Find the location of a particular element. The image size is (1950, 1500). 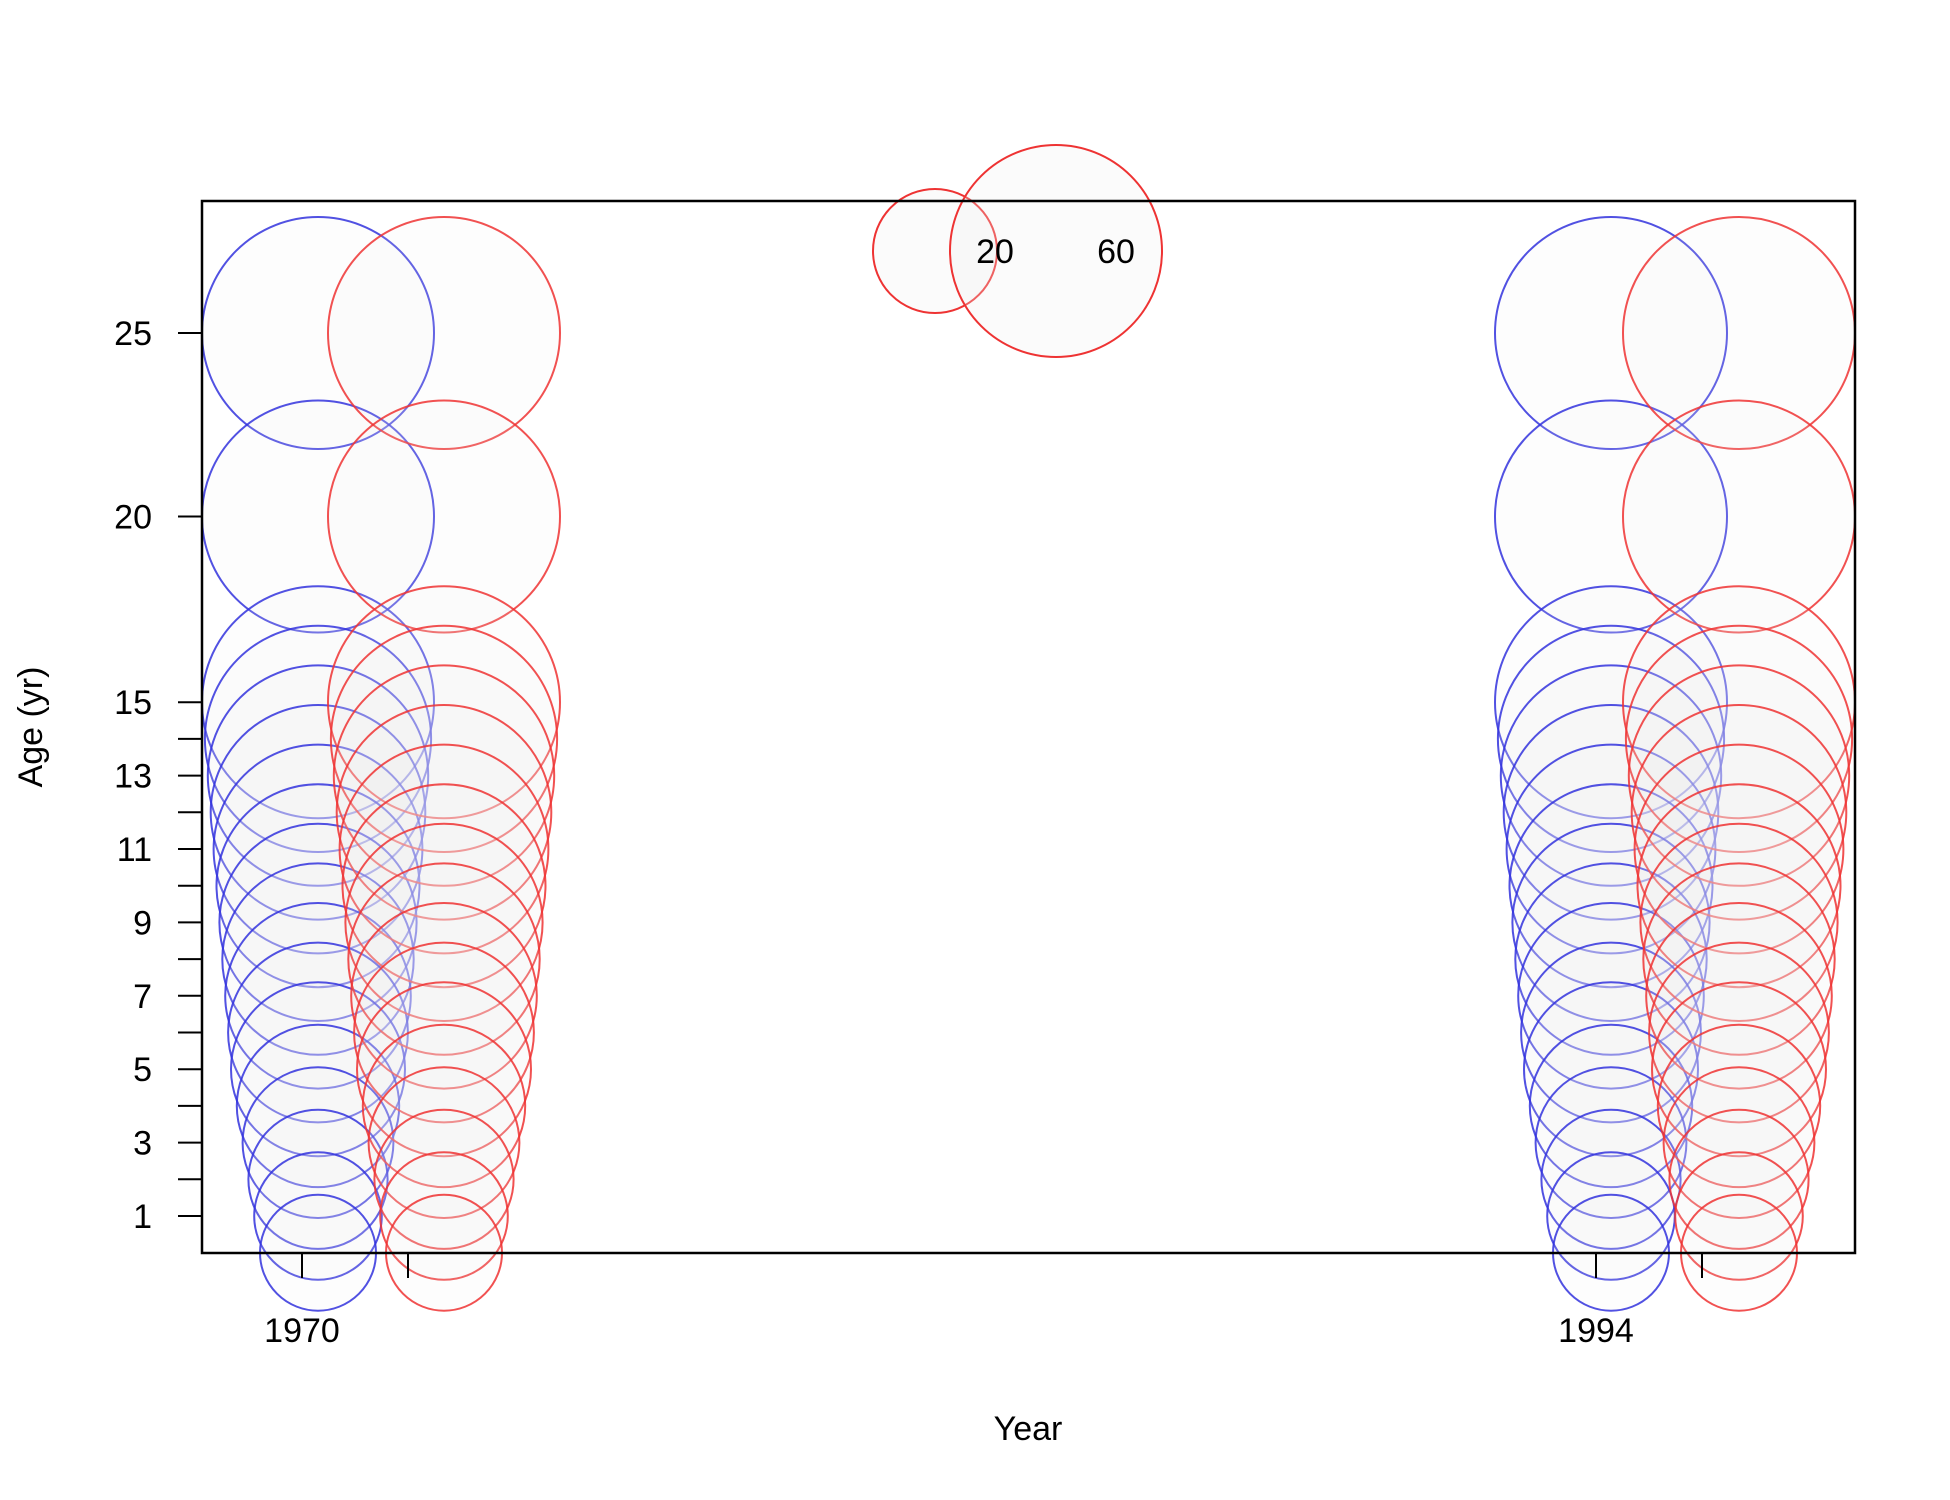

y-tick-label: 13 is located at coordinates (133, 777).